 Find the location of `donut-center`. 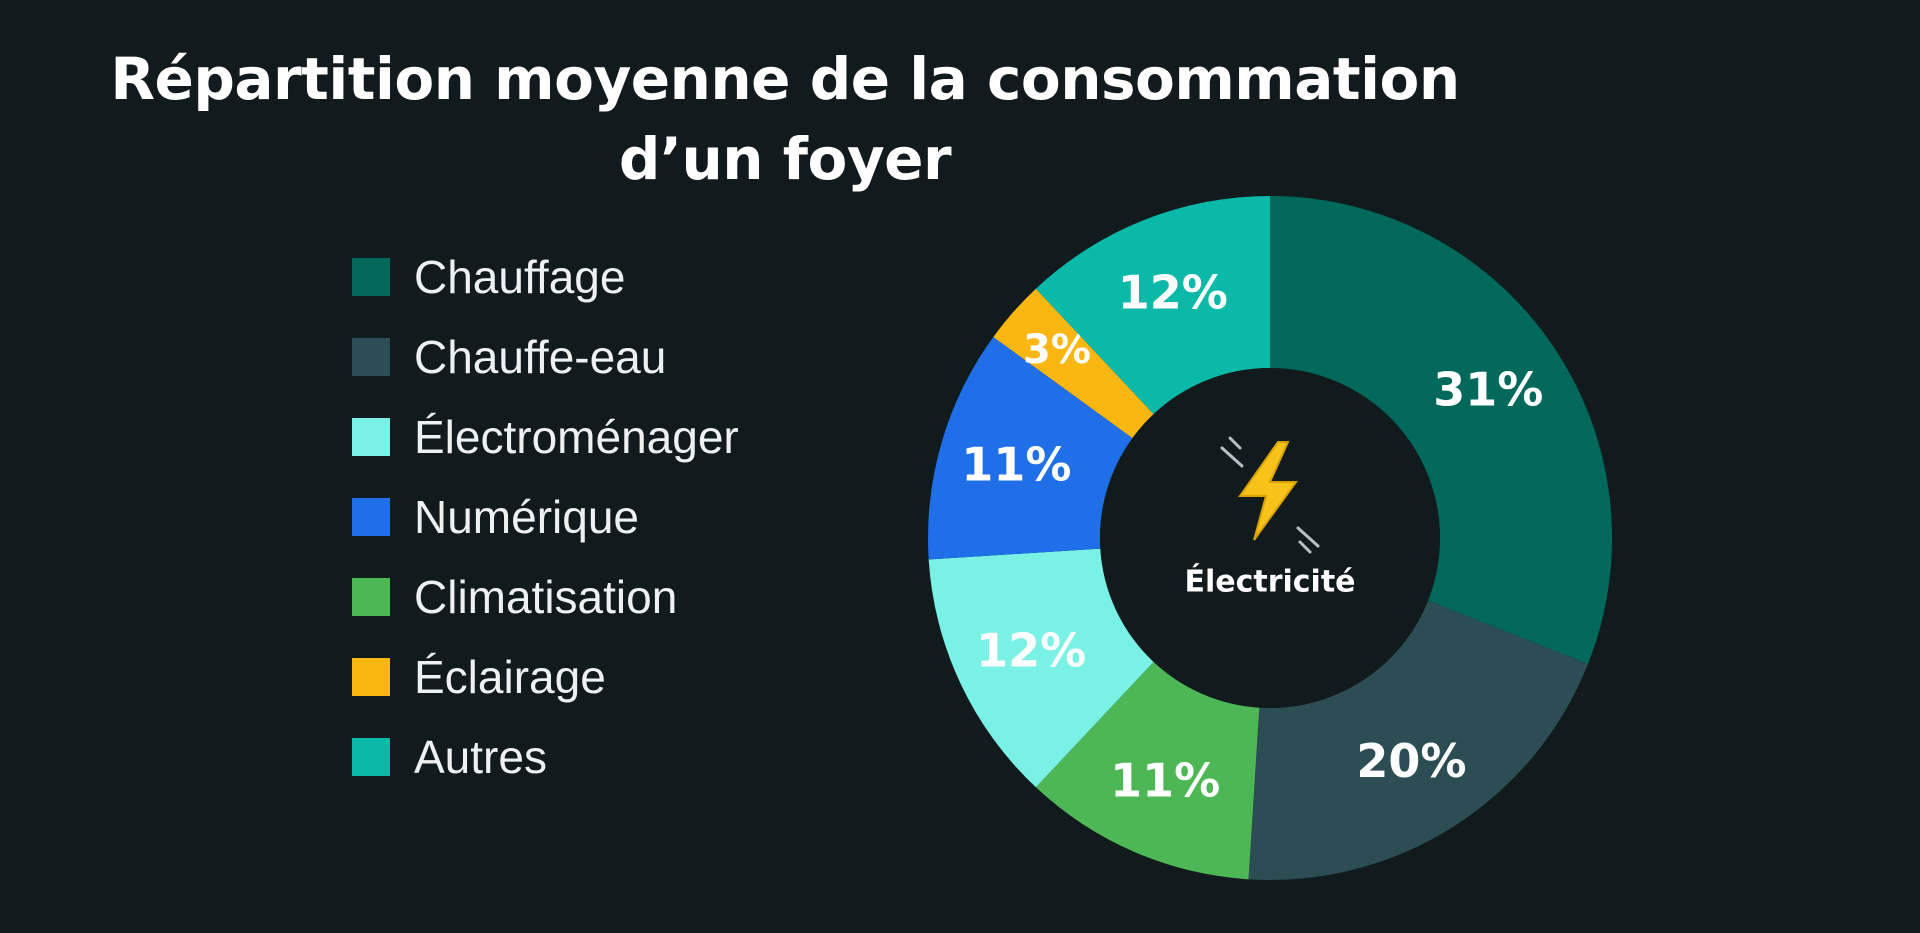

donut-center is located at coordinates (1270, 538).